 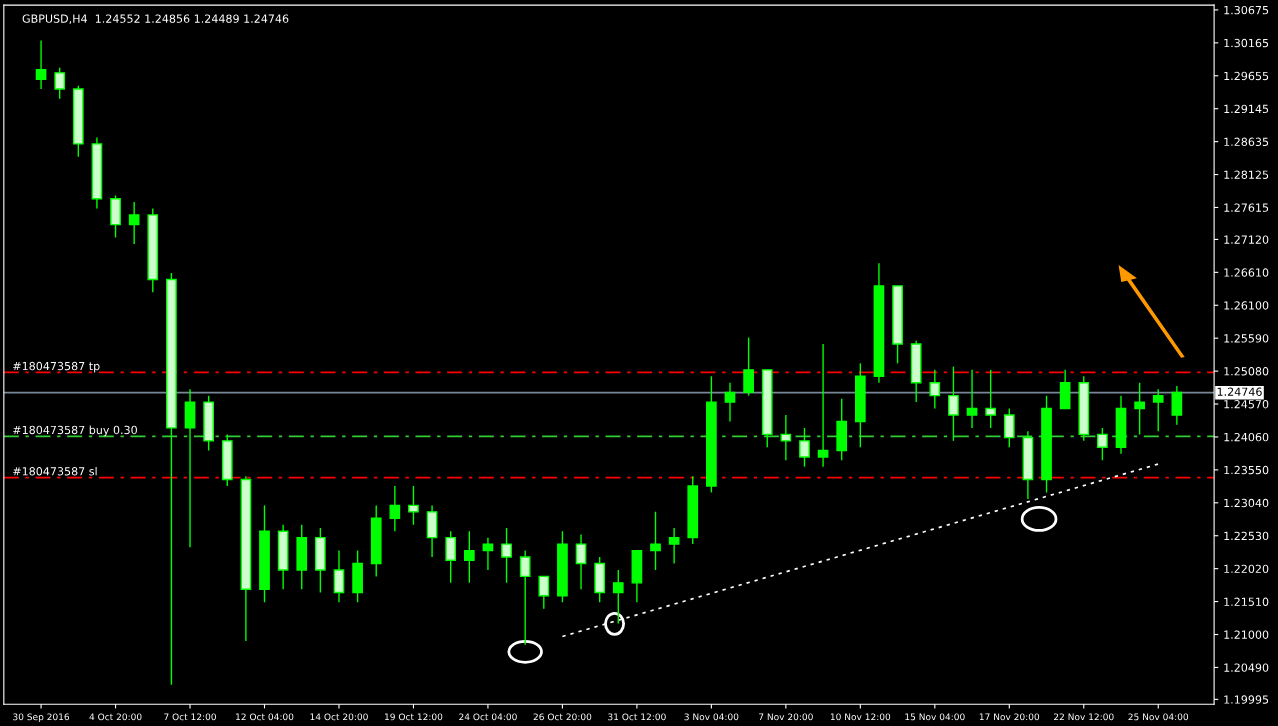 What do you see at coordinates (1246, 404) in the screenshot?
I see `y-tick-label: 1.24570` at bounding box center [1246, 404].